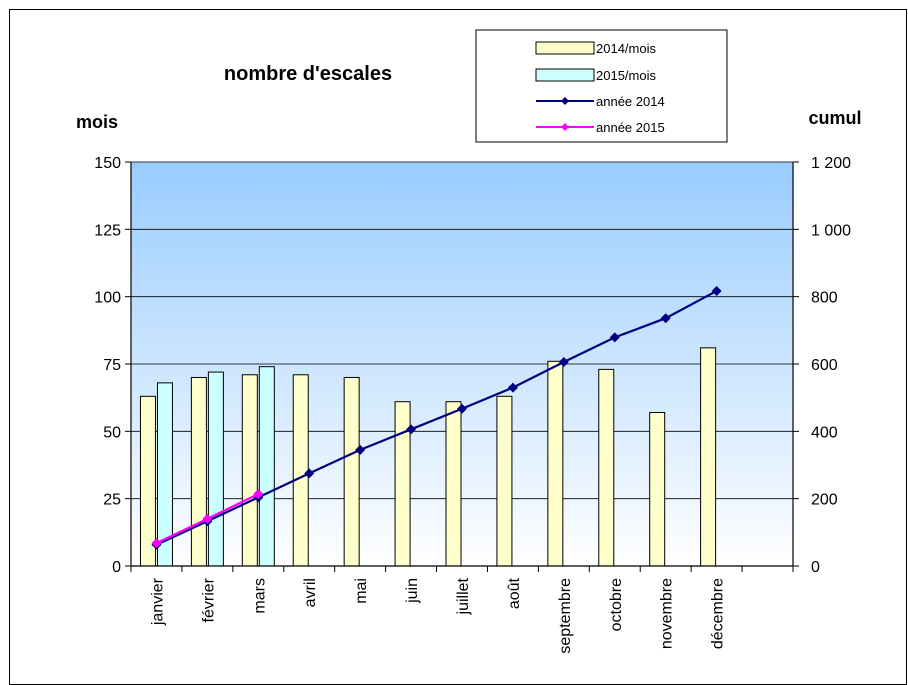 The image size is (908, 685). I want to click on y2-tick-label: 1 000, so click(831, 230).